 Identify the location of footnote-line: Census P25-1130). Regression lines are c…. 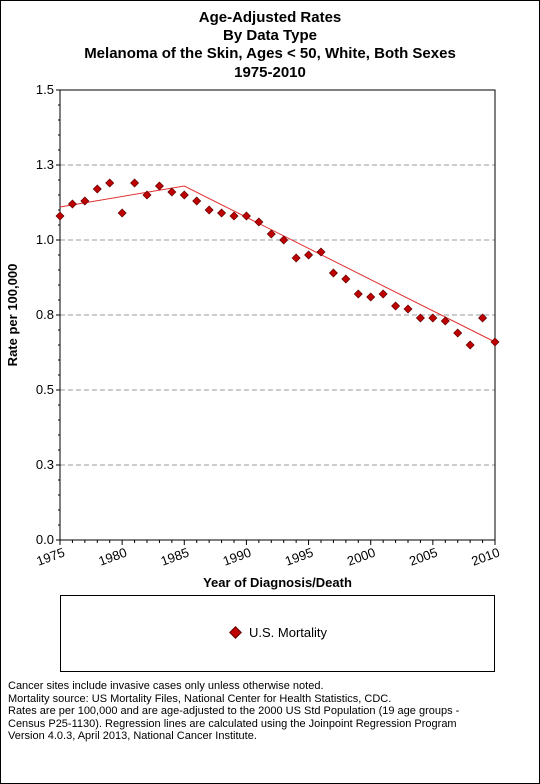
(232, 723).